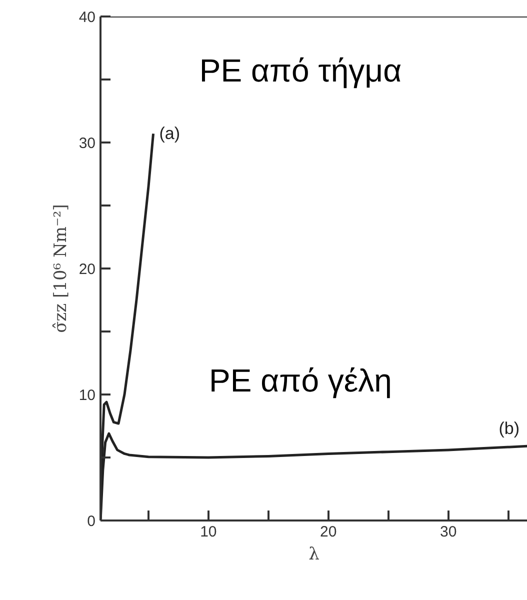  What do you see at coordinates (87, 143) in the screenshot?
I see `y-tick-label: 30` at bounding box center [87, 143].